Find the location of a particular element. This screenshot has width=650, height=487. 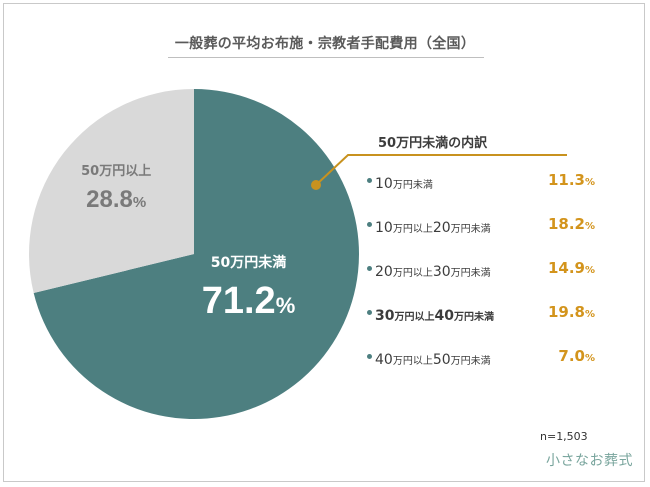

breakdown-title: 50万円未満の内訳 is located at coordinates (433, 143).